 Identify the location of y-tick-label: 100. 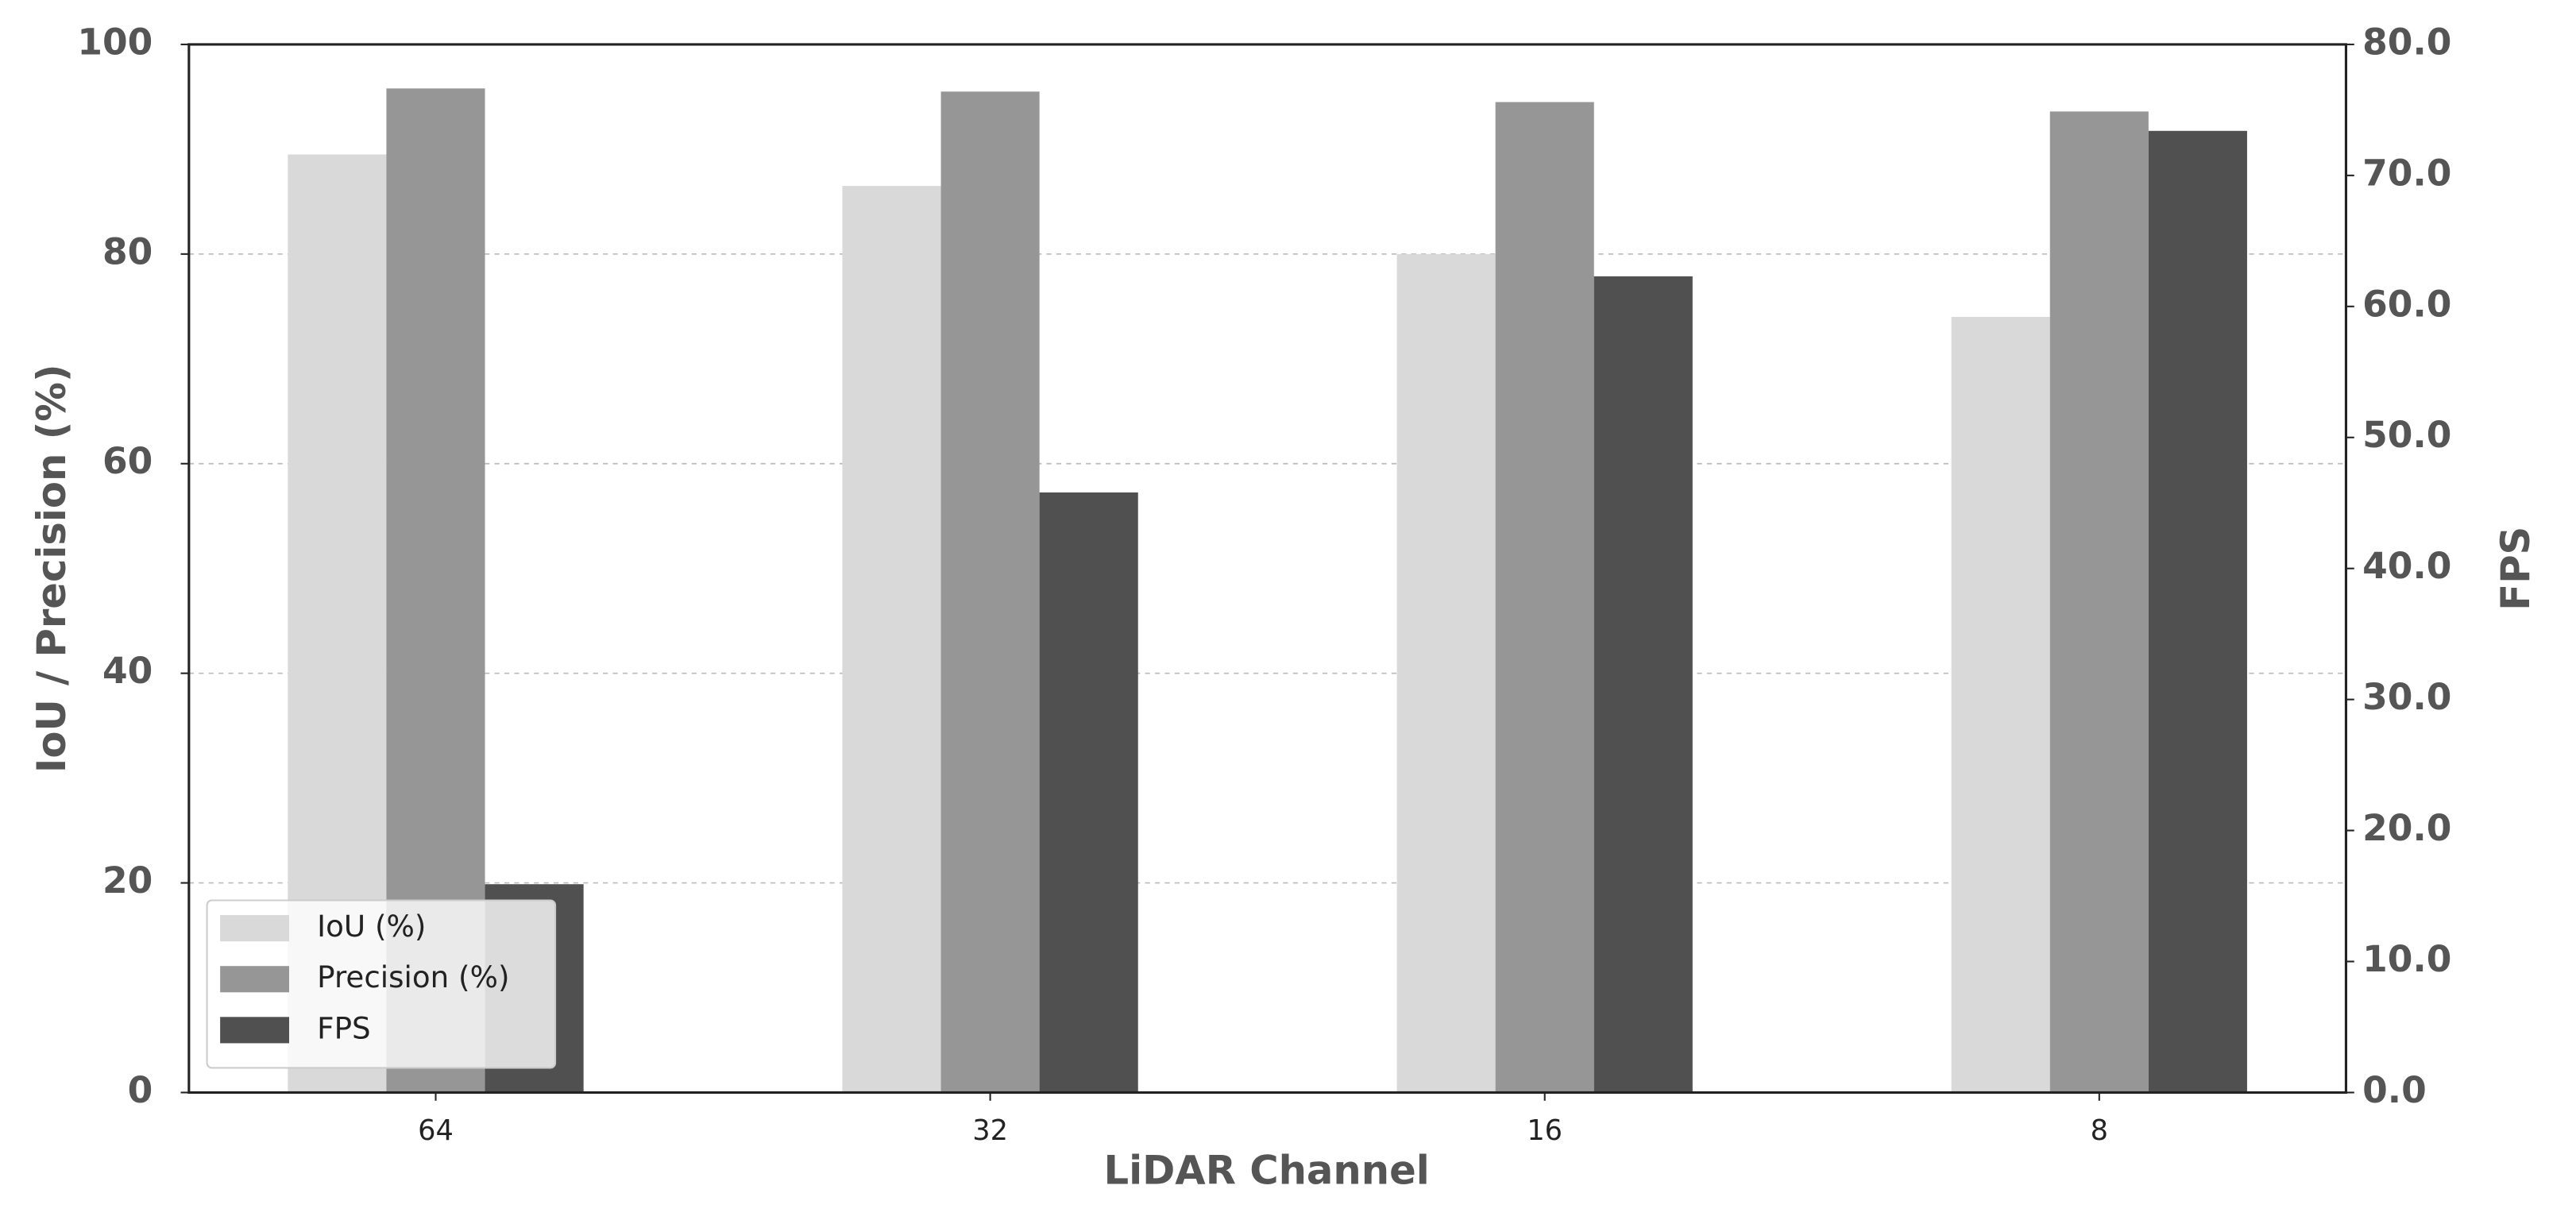
(115, 42).